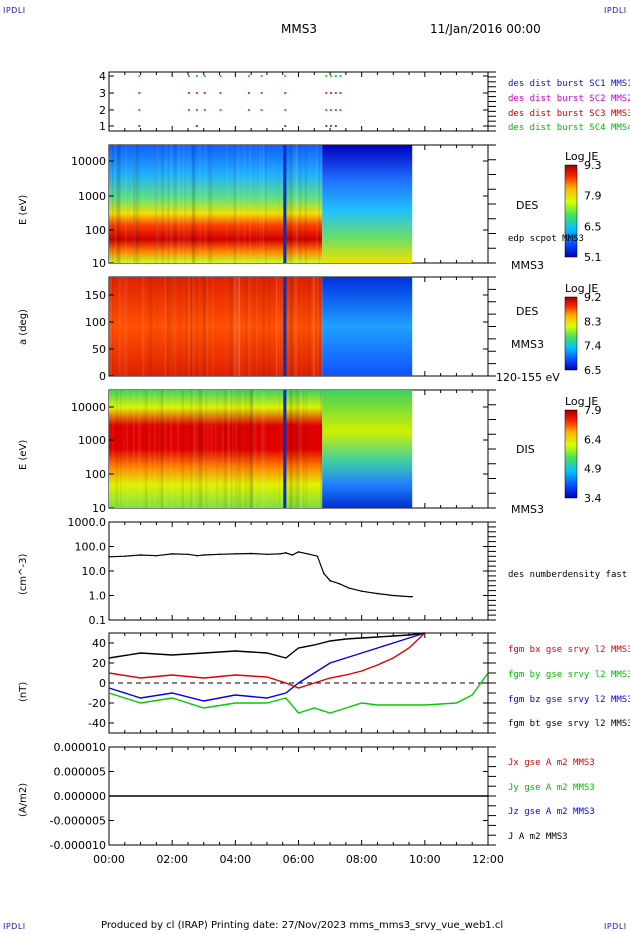 Image resolution: width=630 pixels, height=934 pixels. I want to click on burst-ytick-label: 1, so click(102, 126).